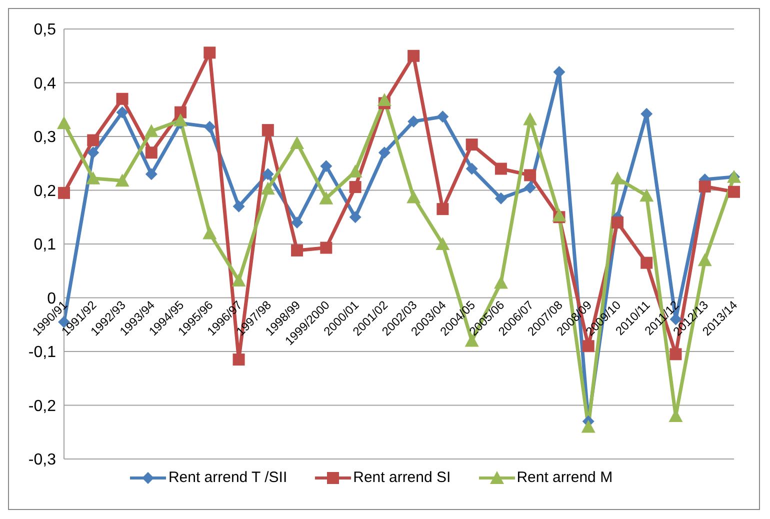 This screenshot has width=770, height=519. I want to click on y-tick-label: 0,3, so click(45, 137).